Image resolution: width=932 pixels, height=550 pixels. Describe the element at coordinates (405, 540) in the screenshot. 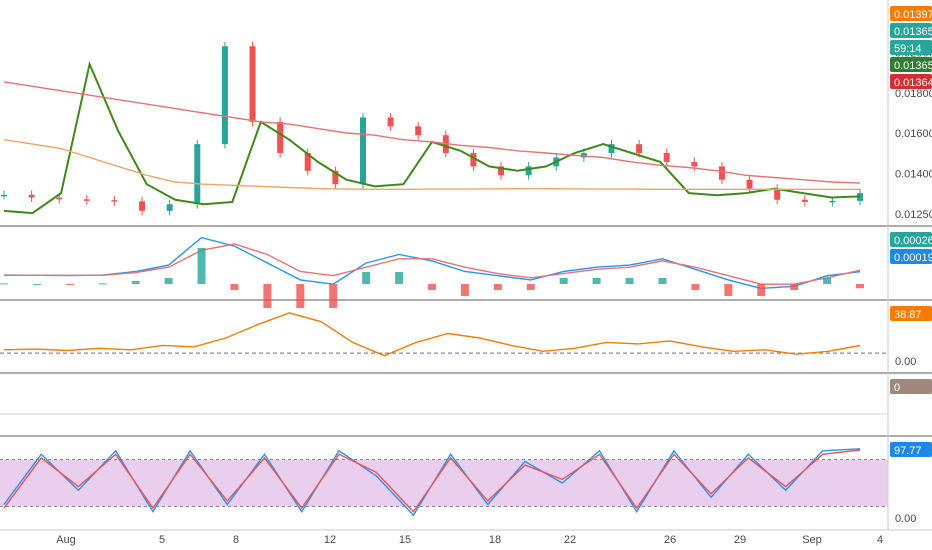

I see `x-tick-label: 15` at that location.